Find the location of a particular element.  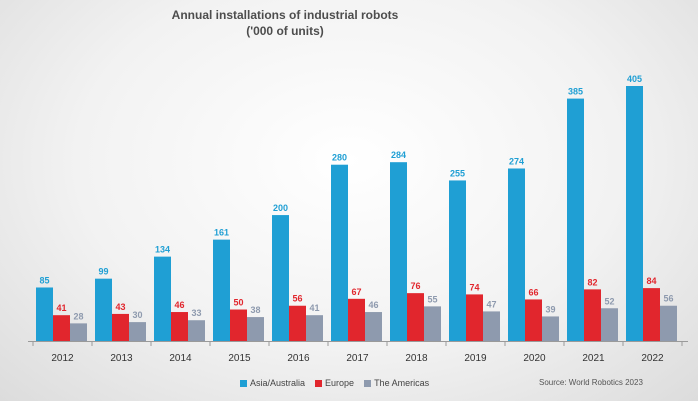

bar-asia-2021 is located at coordinates (575, 219).